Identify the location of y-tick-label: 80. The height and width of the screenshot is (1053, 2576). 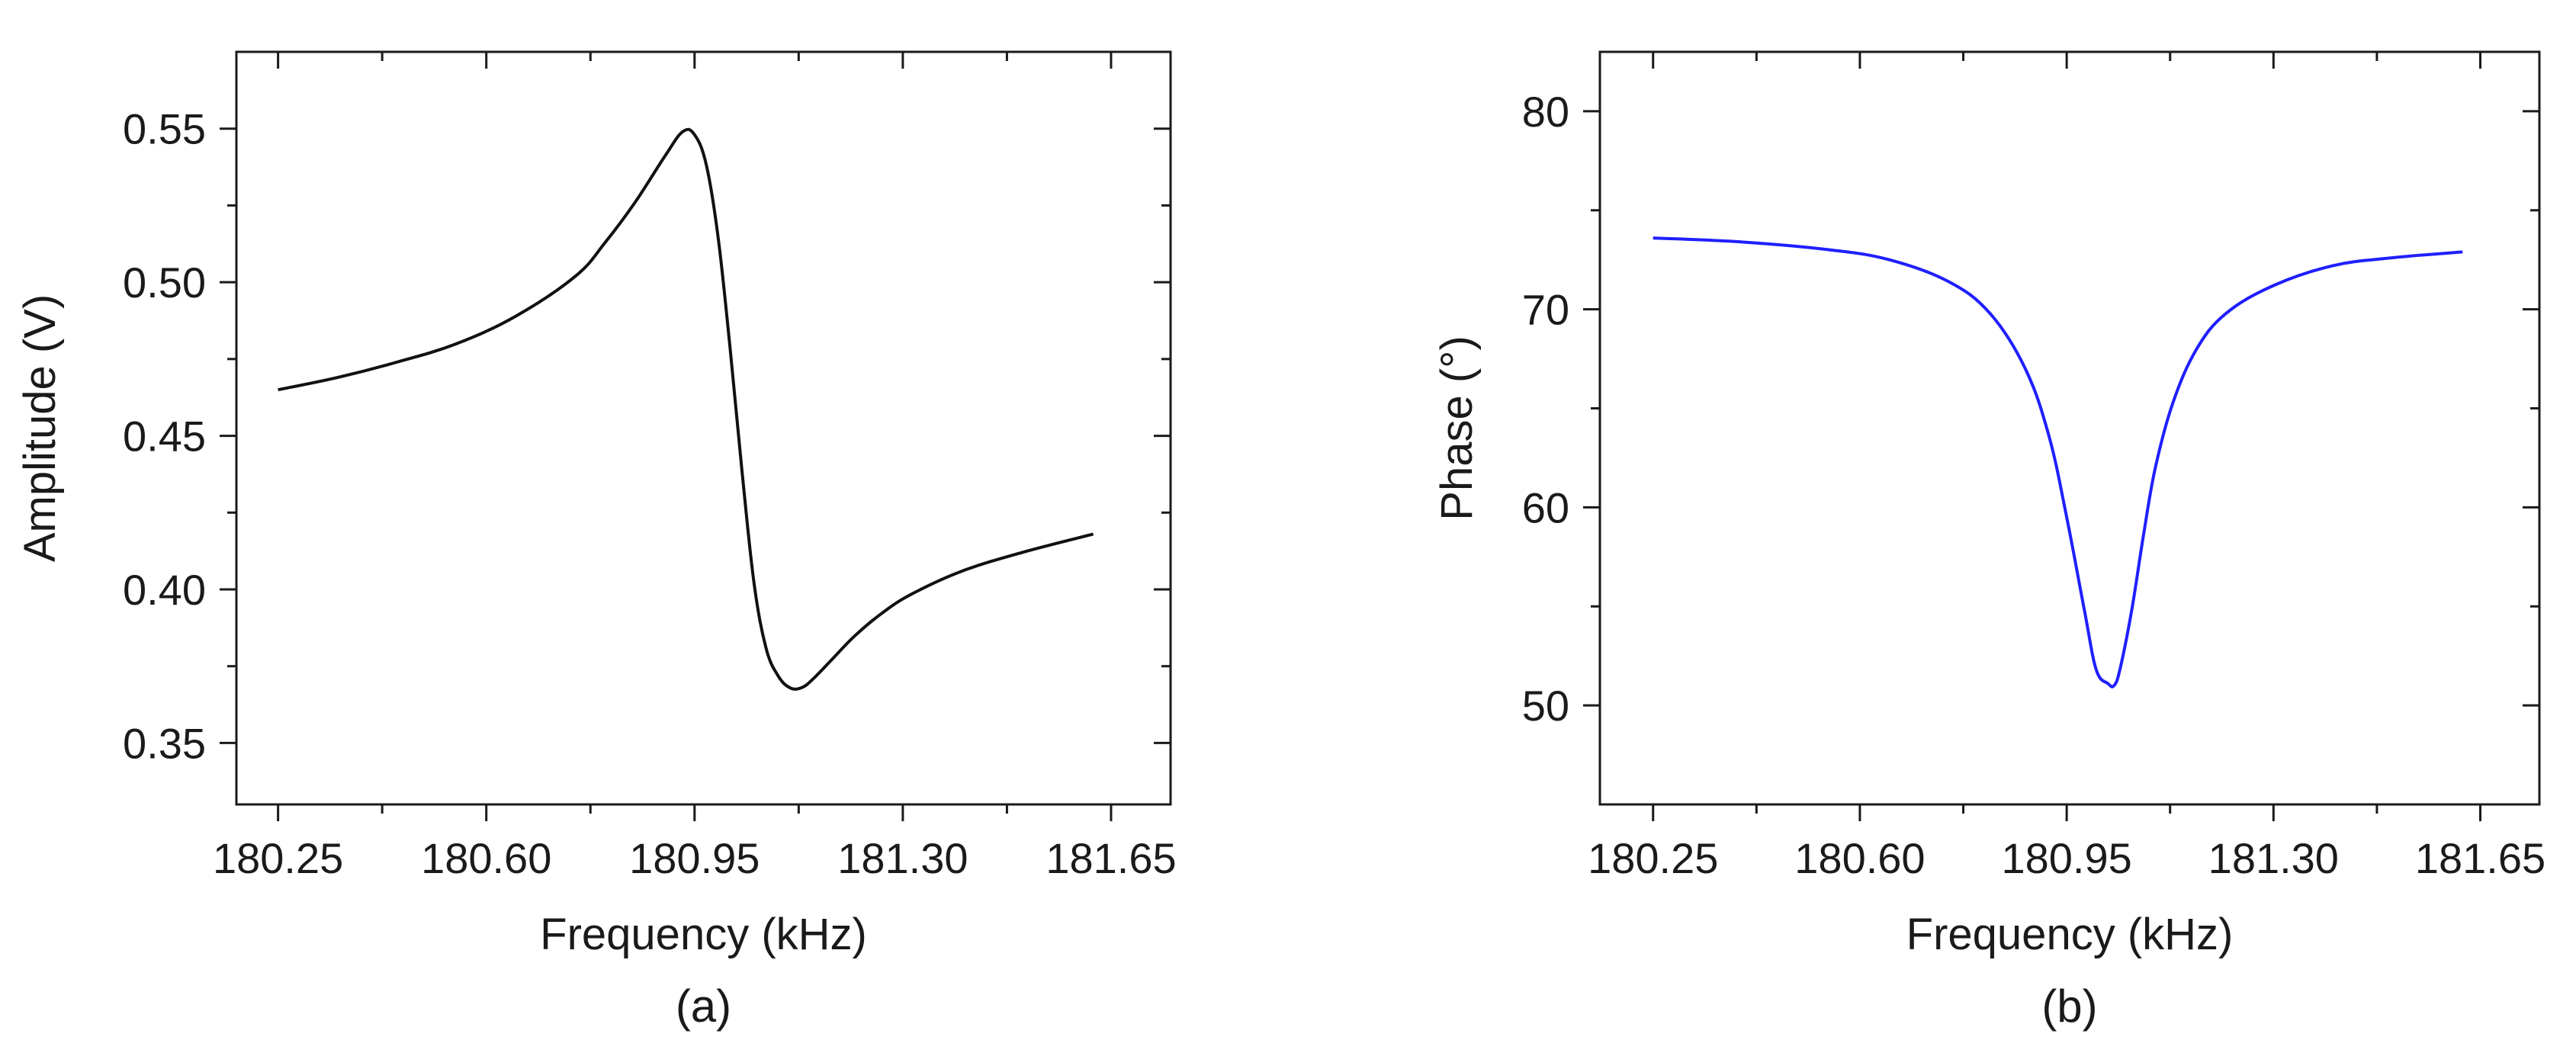
(1545, 112).